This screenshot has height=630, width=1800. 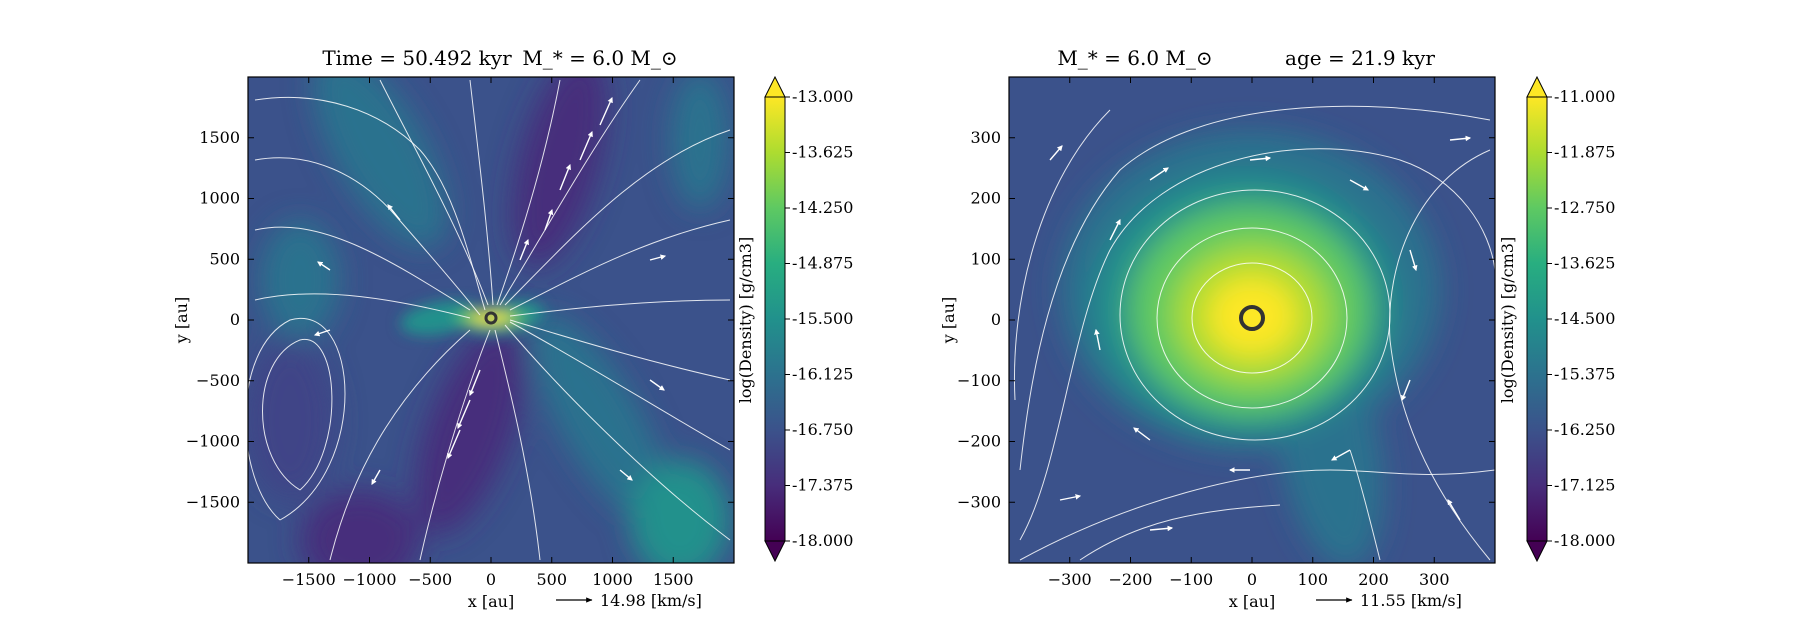 What do you see at coordinates (979, 501) in the screenshot?
I see `y-tick-label: −300` at bounding box center [979, 501].